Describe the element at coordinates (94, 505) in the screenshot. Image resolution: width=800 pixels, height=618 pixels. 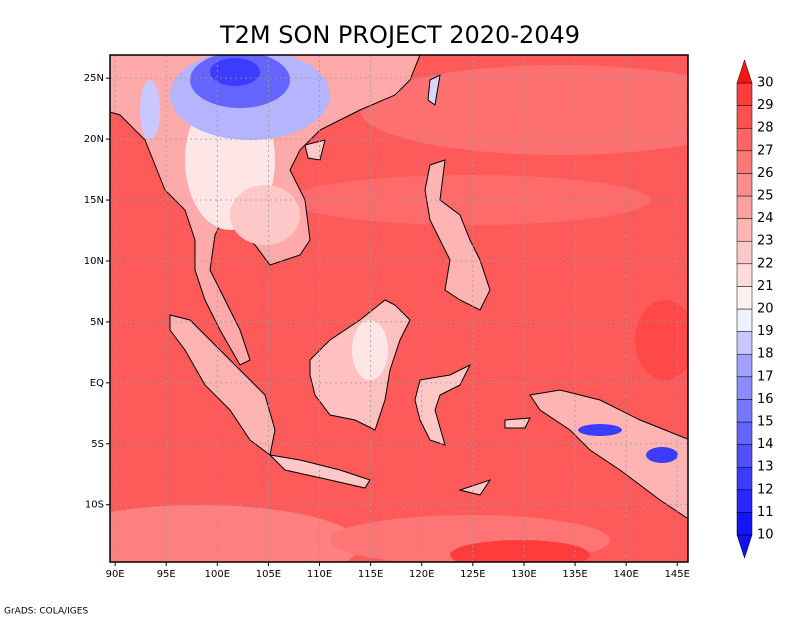
I see `lat-tick-label: 10S` at that location.